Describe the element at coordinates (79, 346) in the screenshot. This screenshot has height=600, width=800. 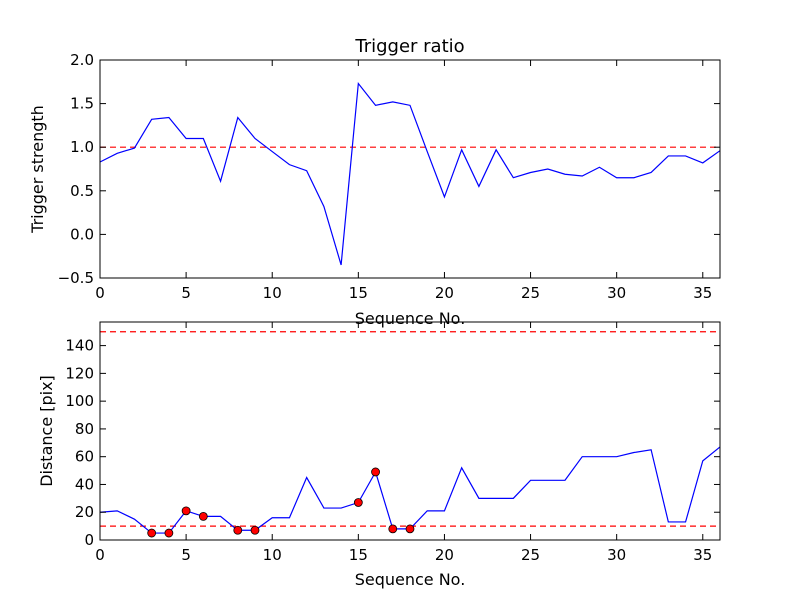
I see `y-tick-label: 140` at that location.